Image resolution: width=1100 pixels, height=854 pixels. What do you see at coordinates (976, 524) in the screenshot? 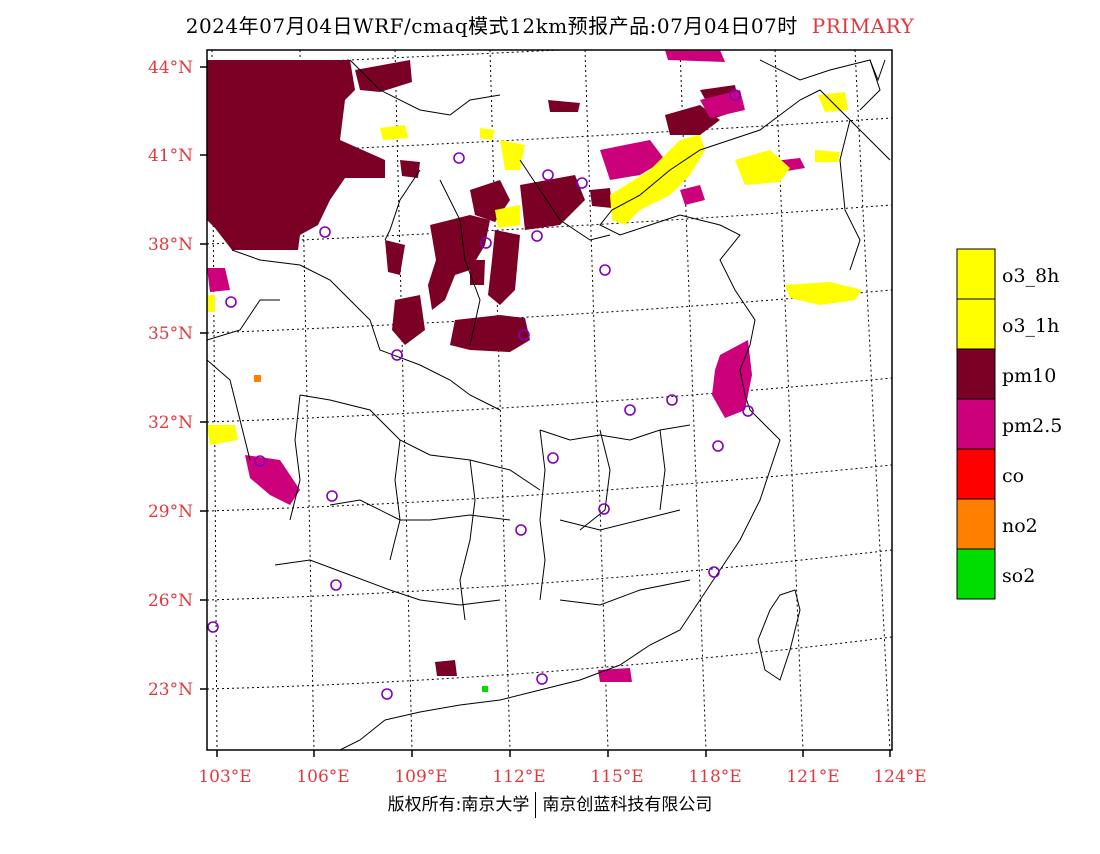
I see `legend-swatch-no2` at bounding box center [976, 524].